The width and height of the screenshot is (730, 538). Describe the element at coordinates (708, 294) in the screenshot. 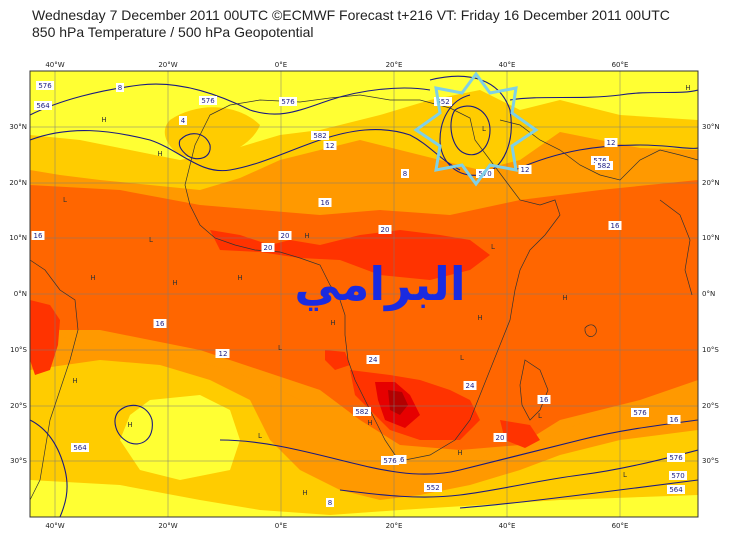

I see `lat-label-right: 0°N` at that location.